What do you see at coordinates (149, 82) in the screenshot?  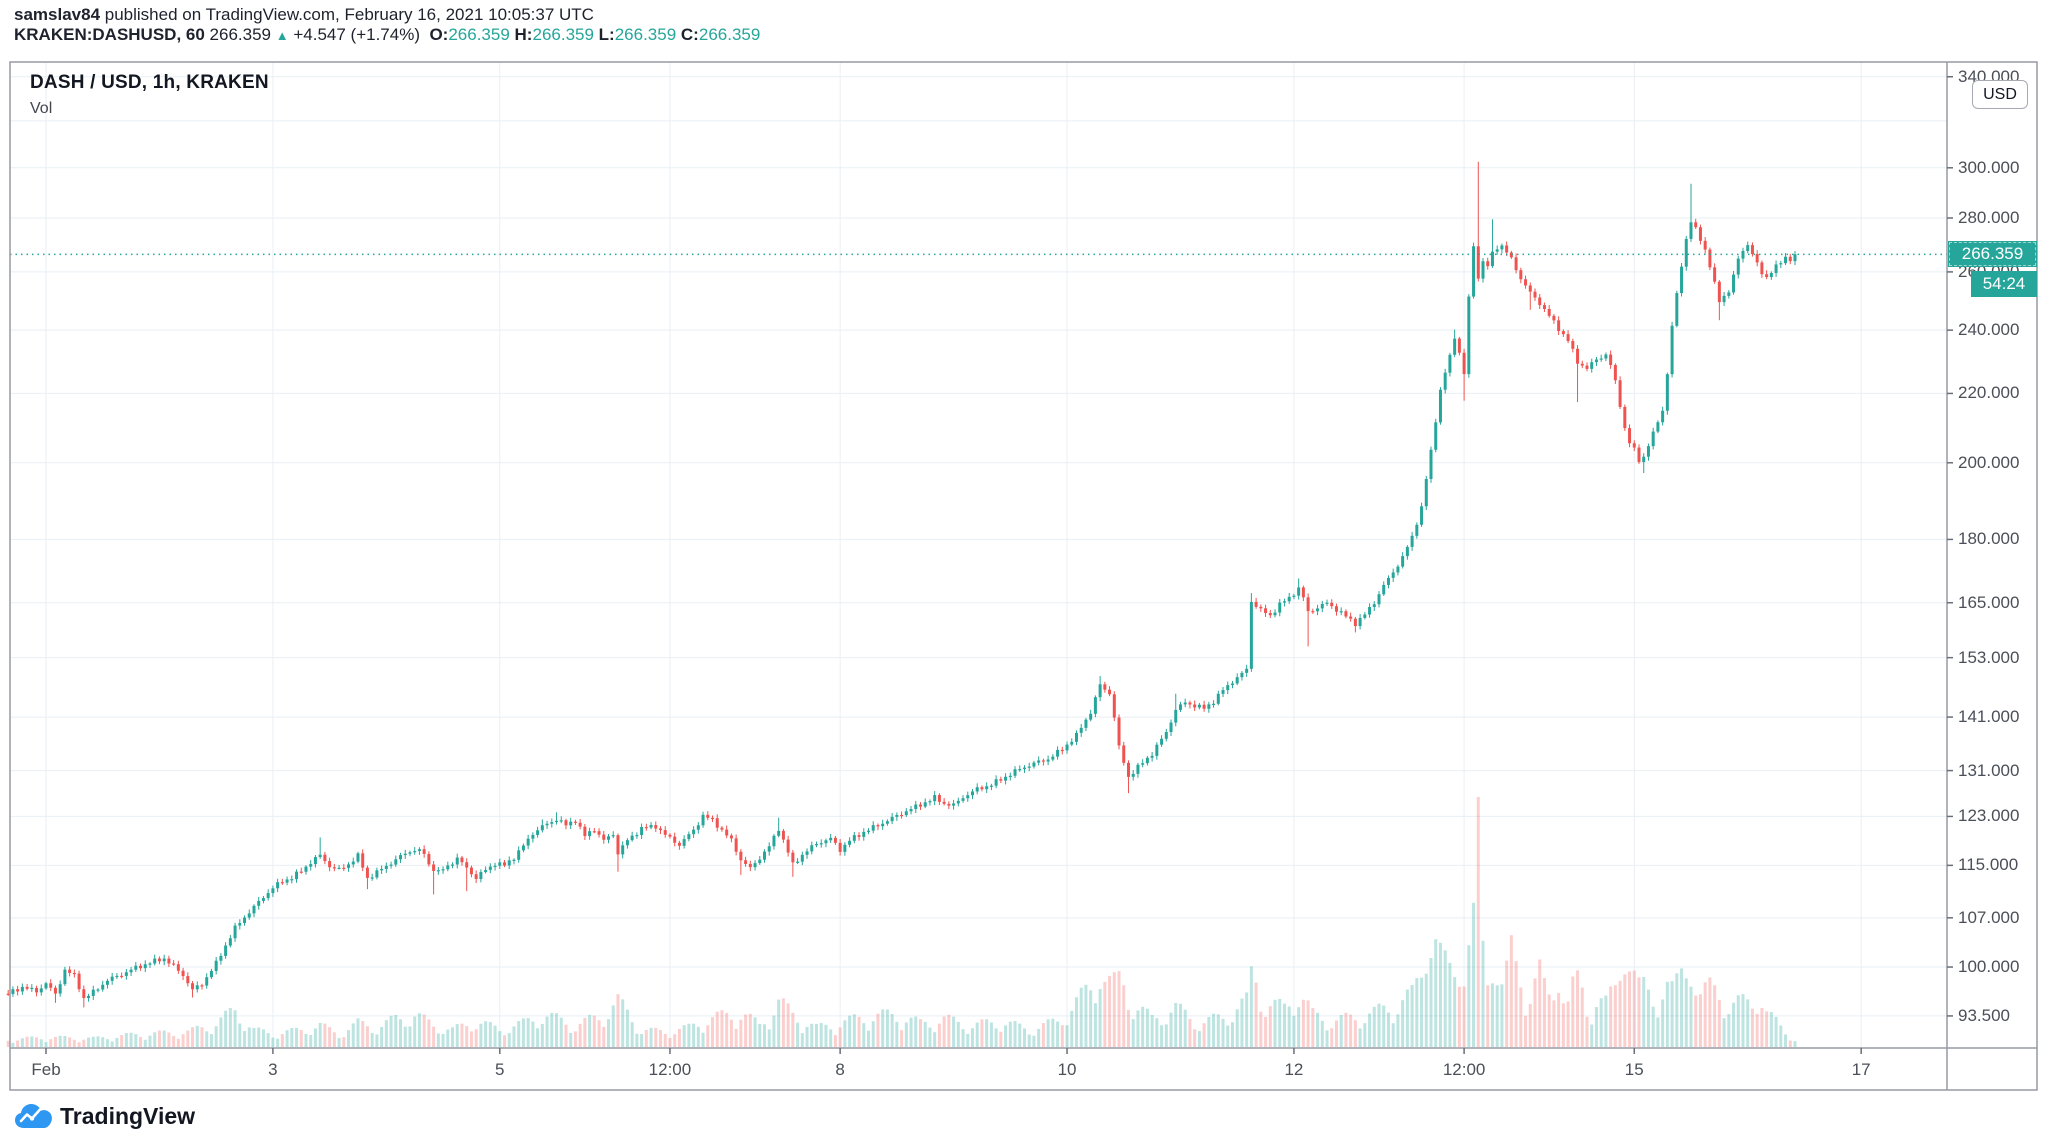 I see `legend-symbol-title: DASH / USD, 1h, KRAKEN` at bounding box center [149, 82].